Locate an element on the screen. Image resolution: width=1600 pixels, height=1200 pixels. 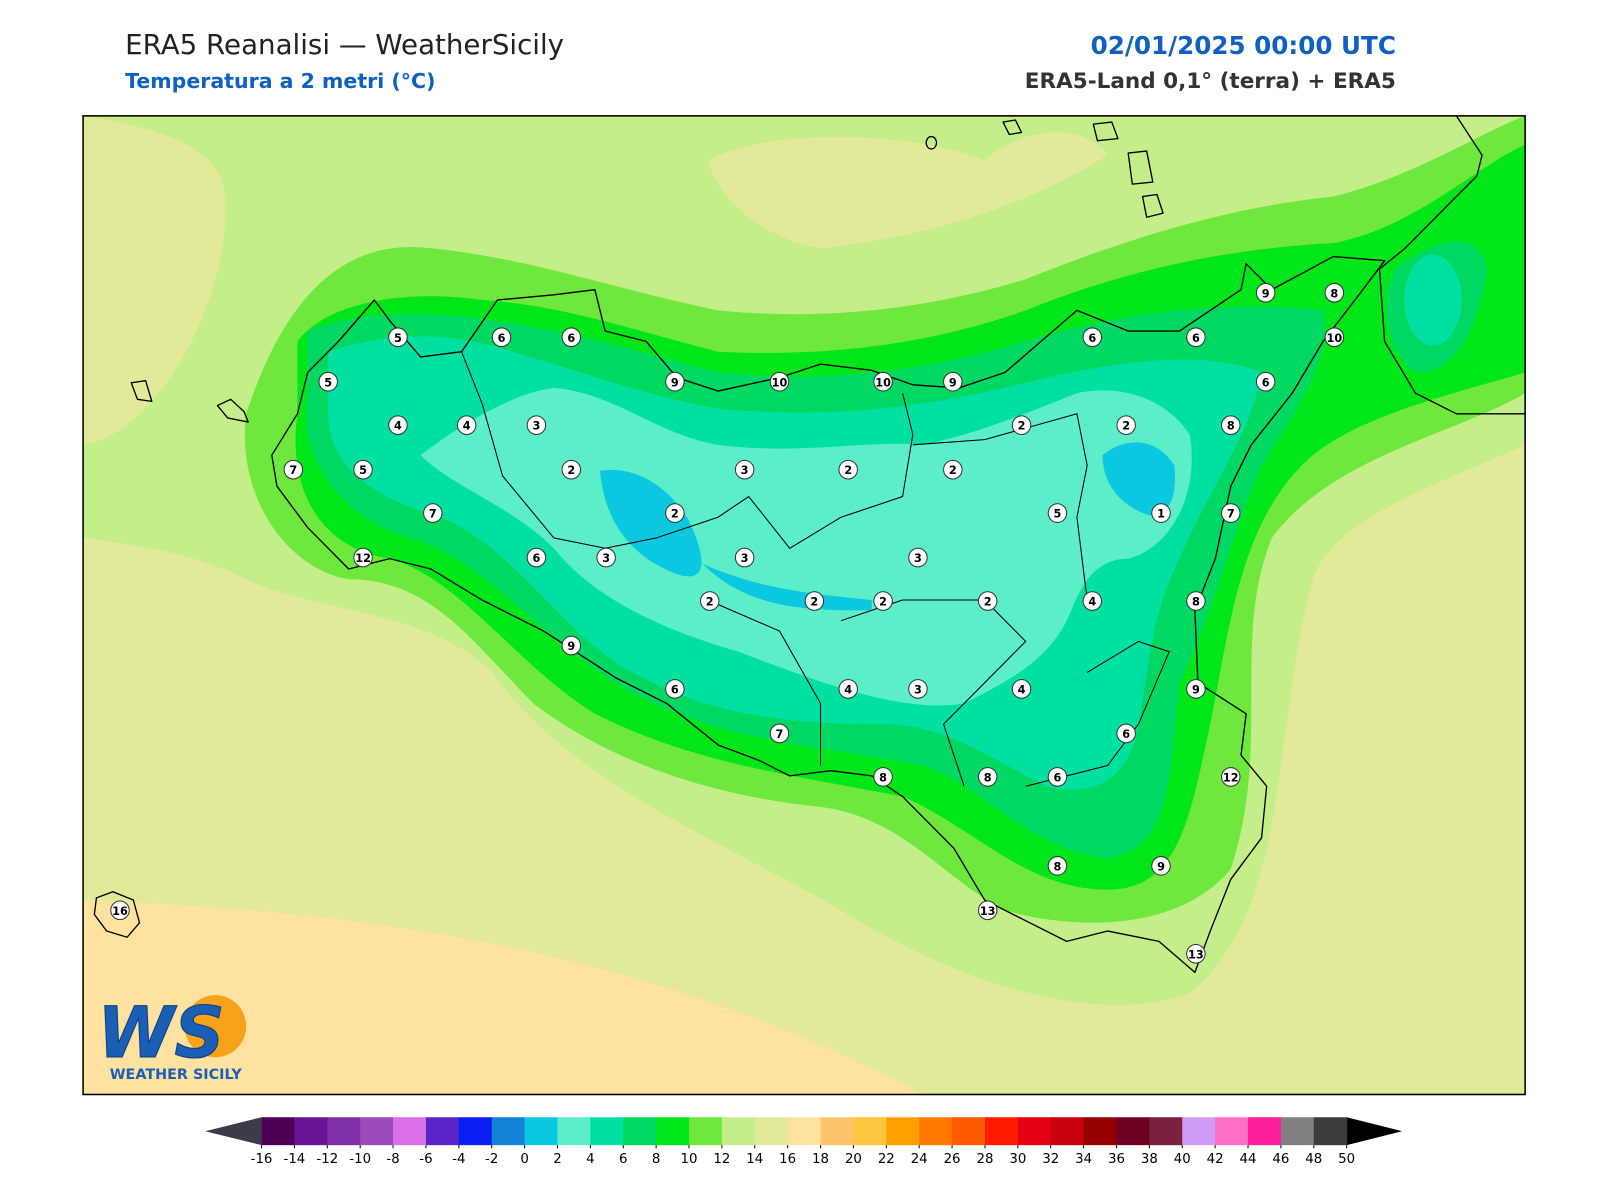
colorbar-tick-label: -8 is located at coordinates (392, 1159).